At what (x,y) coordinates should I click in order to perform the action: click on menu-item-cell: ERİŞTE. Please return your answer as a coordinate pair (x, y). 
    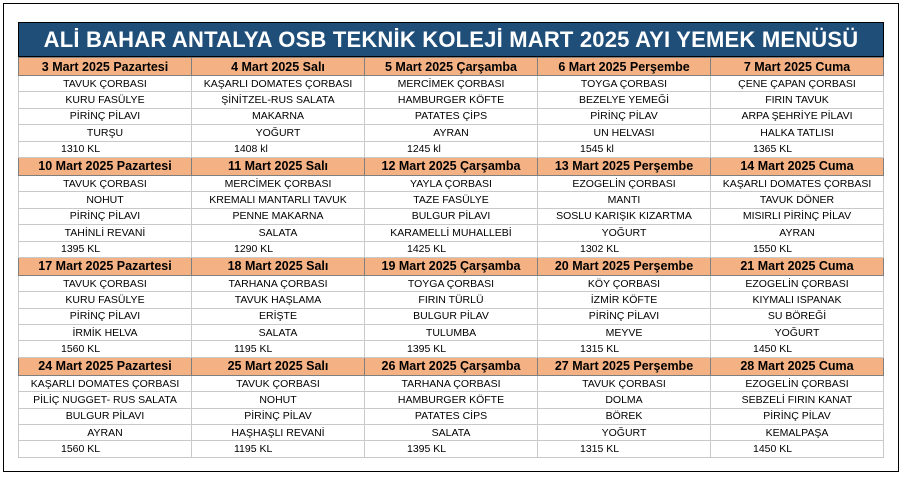
    Looking at the image, I should click on (278, 316).